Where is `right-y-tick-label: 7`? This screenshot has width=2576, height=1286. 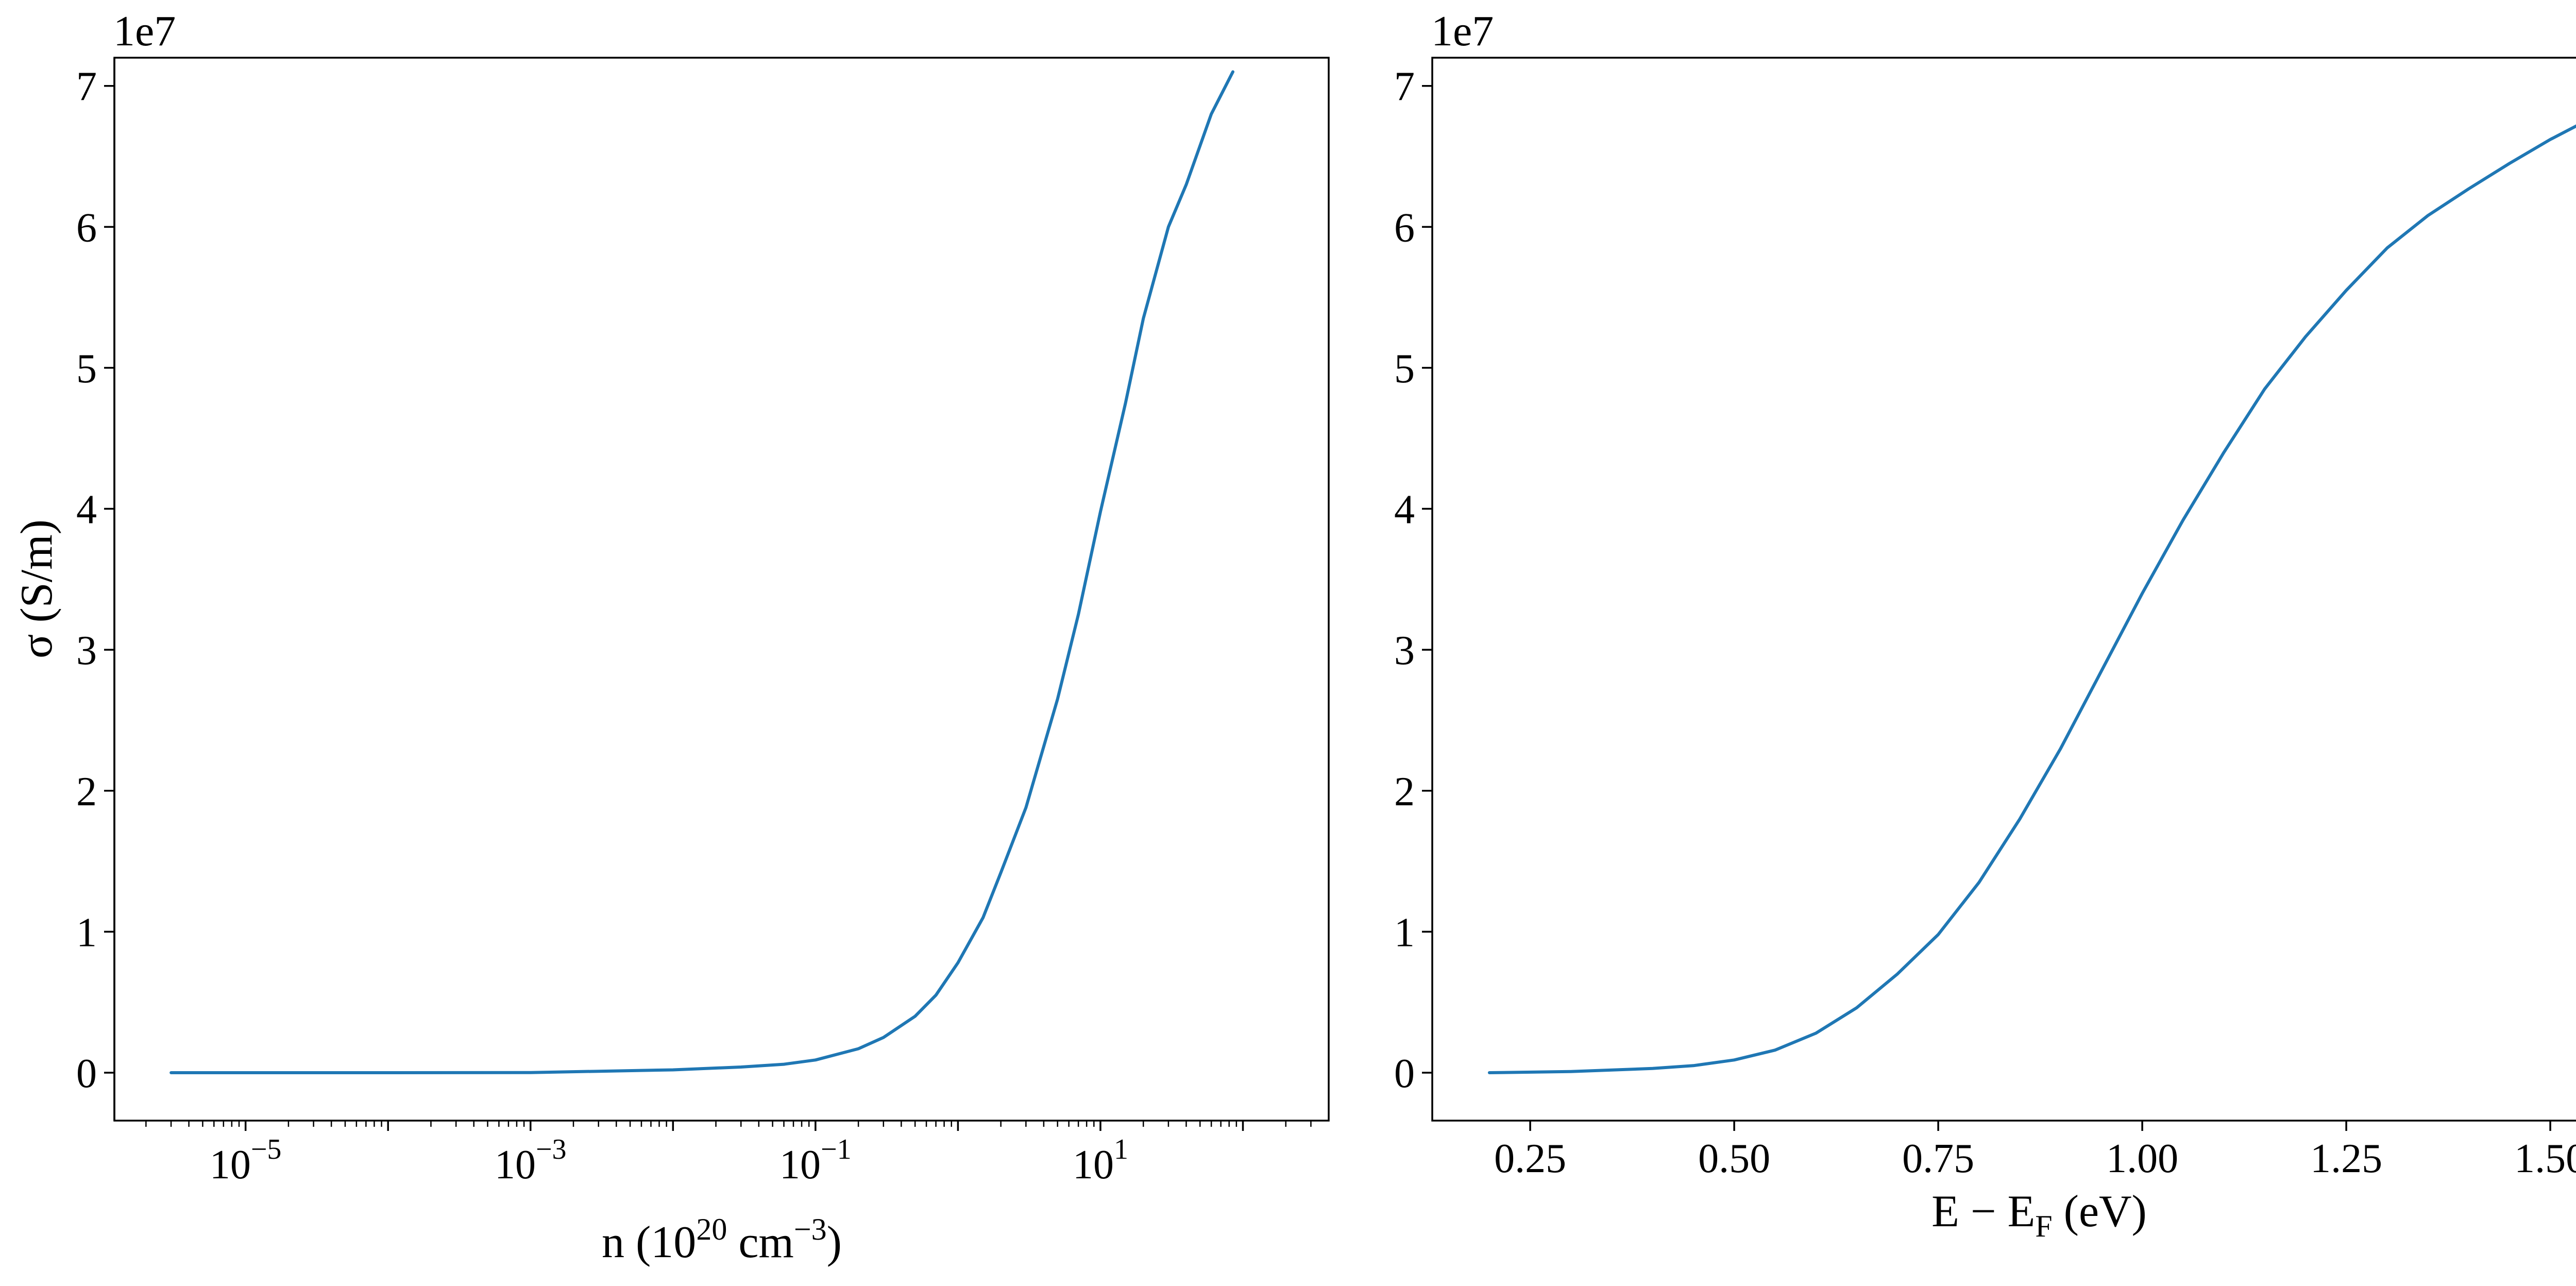
right-y-tick-label: 7 is located at coordinates (1404, 87).